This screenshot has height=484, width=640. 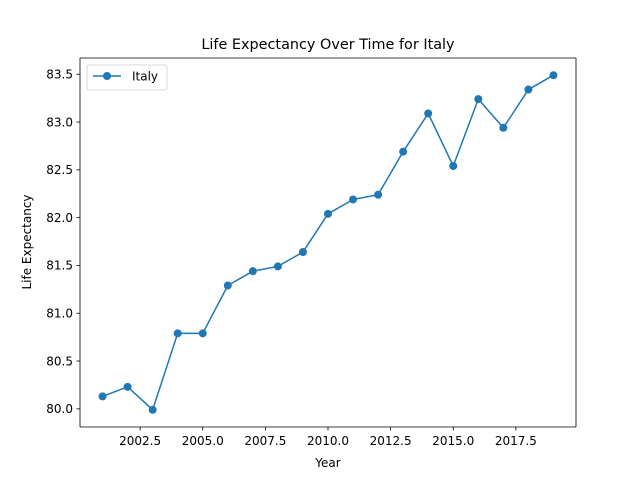 I want to click on x-tick-label: 2007.5, so click(x=265, y=441).